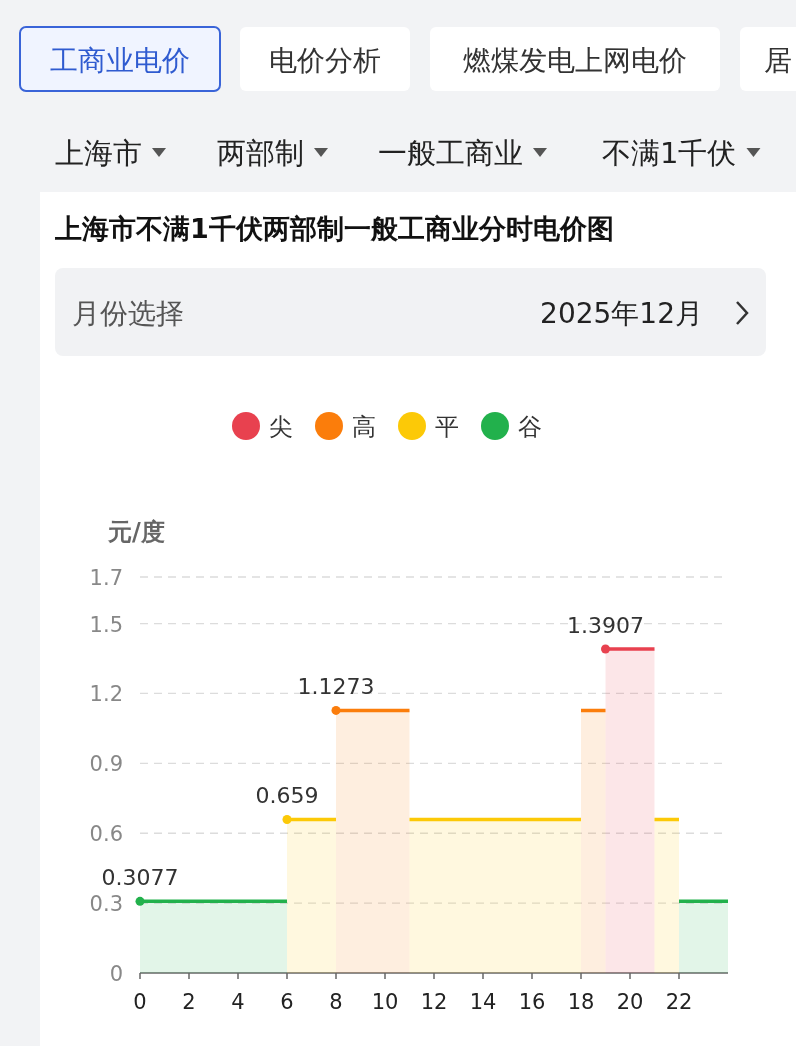  I want to click on x-tick-label: 10, so click(385, 1002).